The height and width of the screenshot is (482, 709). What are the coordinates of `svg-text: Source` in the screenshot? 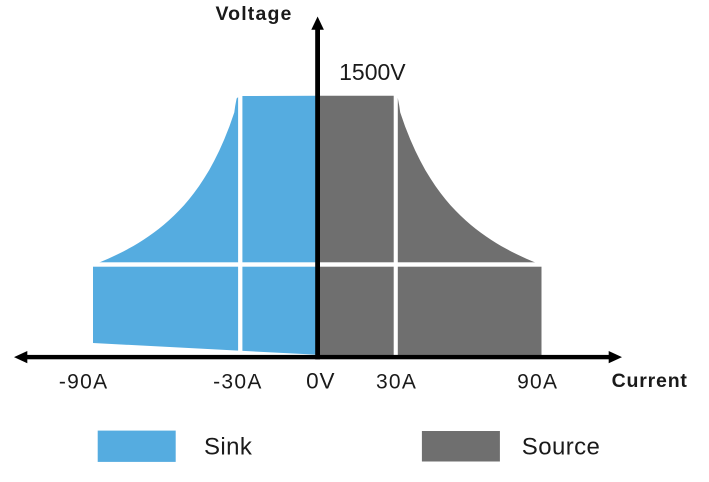 It's located at (561, 447).